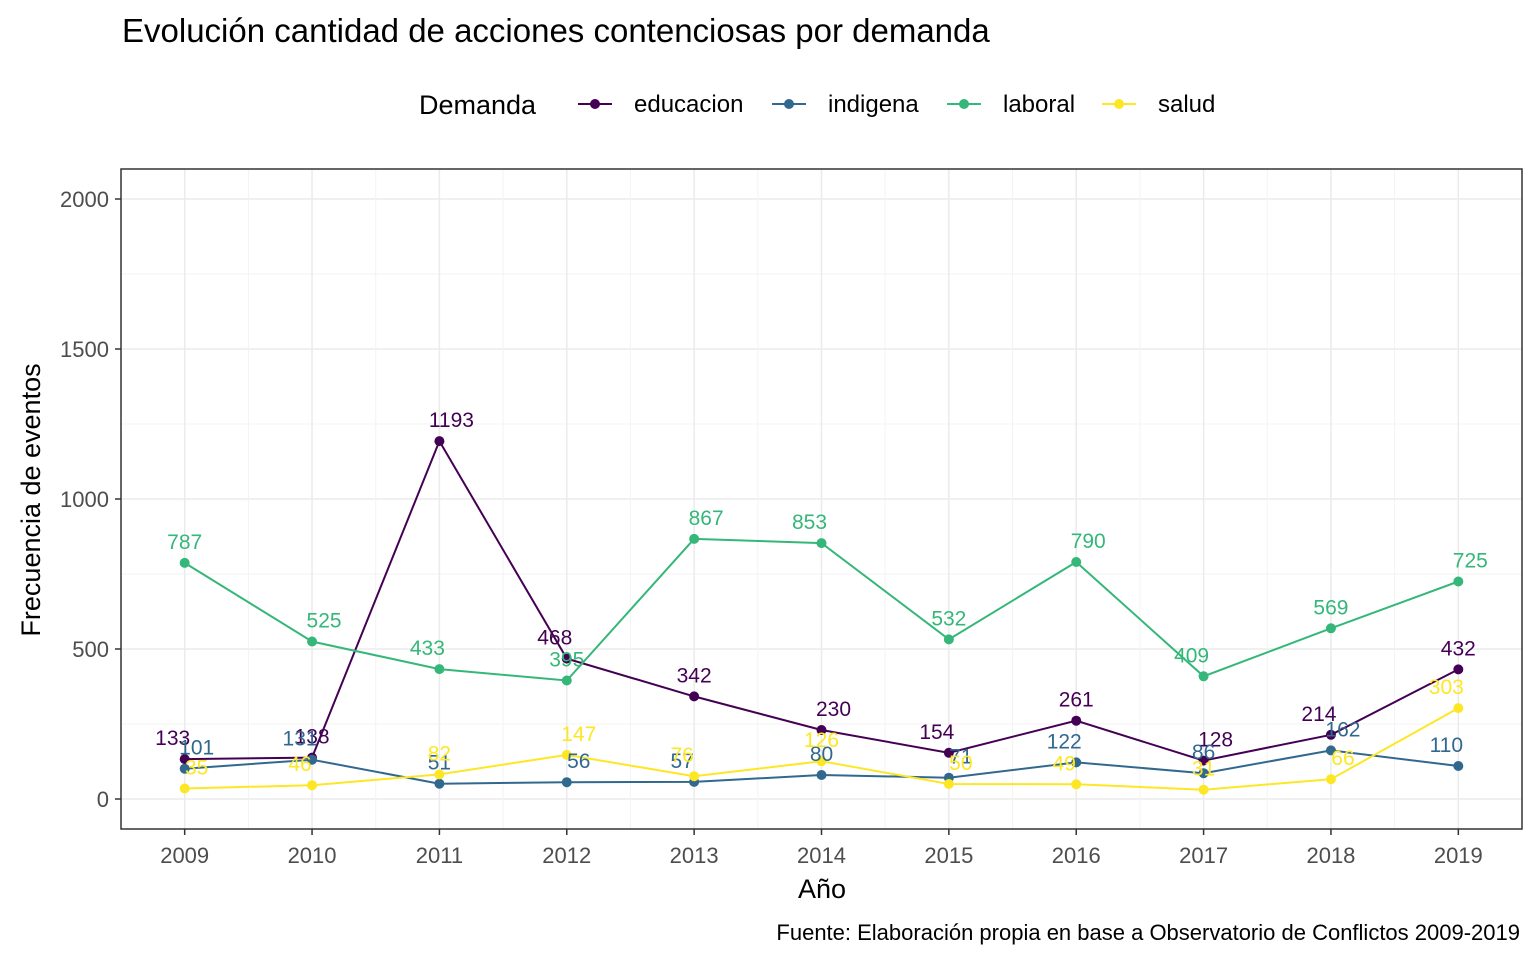 This screenshot has height=960, width=1536. I want to click on legend-label: indigena, so click(873, 104).